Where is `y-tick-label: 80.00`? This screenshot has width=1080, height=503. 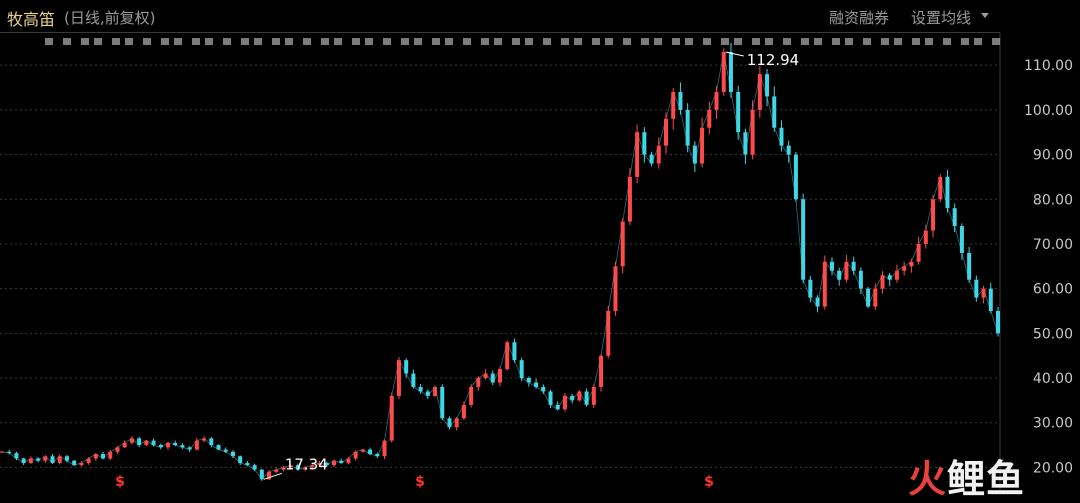
y-tick-label: 80.00 is located at coordinates (1053, 200).